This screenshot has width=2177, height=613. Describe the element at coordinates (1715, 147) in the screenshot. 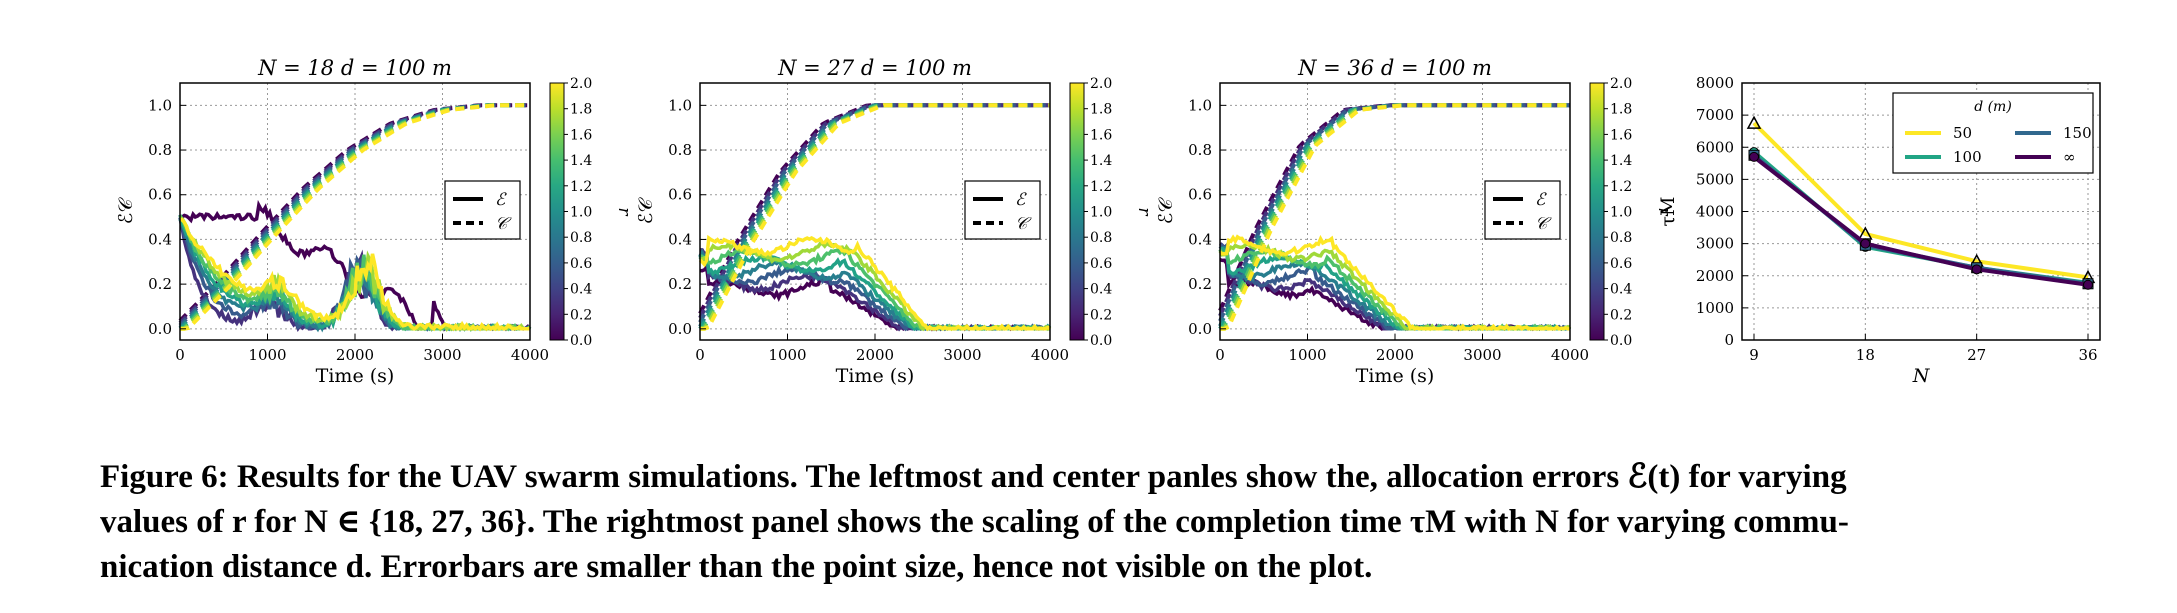

I see `y-tick-label: 6000` at that location.